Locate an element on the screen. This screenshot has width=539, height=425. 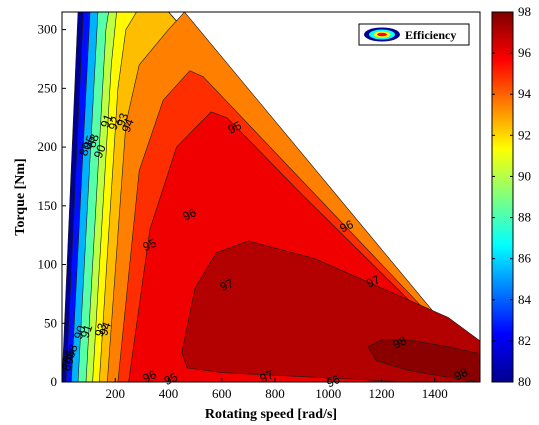
y-tick-label: 150 is located at coordinates (48, 205).